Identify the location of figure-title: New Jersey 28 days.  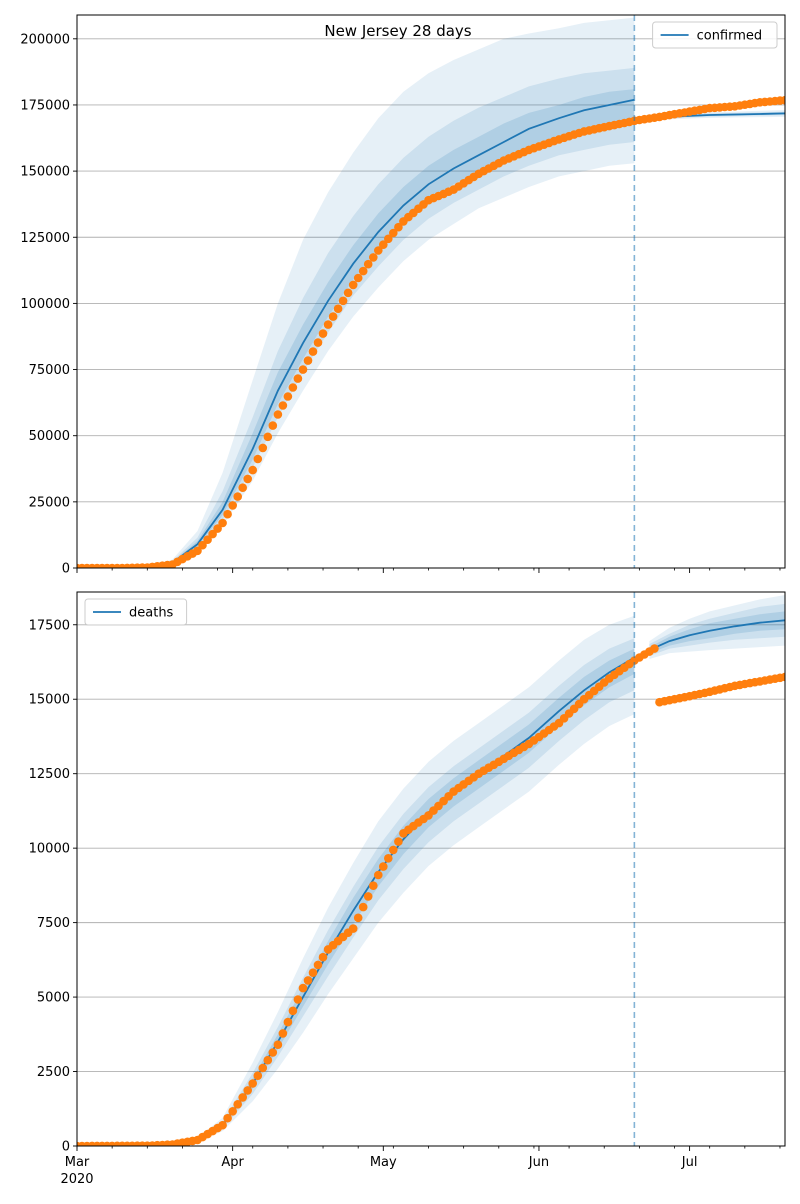
(397, 31).